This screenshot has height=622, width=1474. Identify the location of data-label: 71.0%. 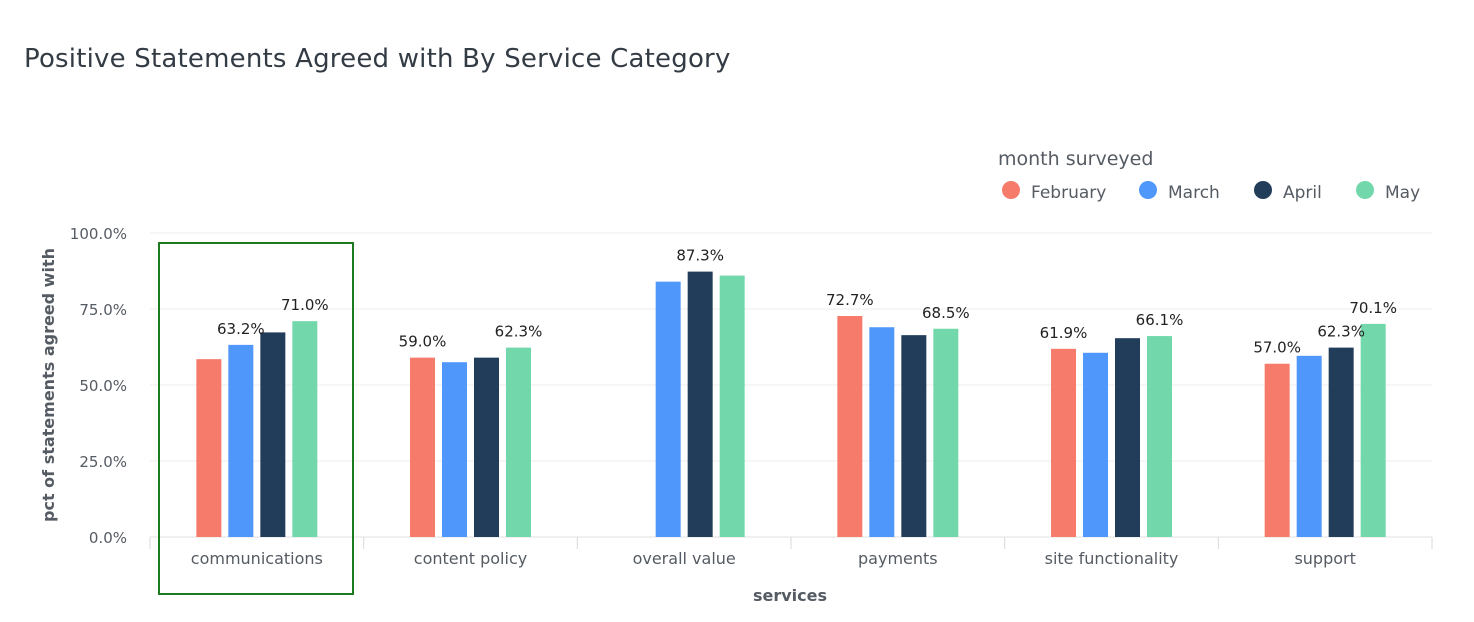
(305, 305).